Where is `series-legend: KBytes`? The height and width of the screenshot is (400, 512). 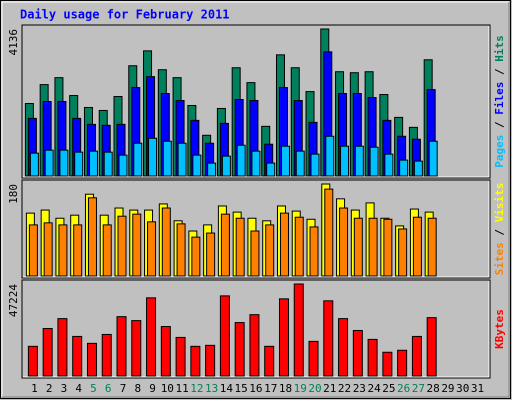
series-legend: KBytes is located at coordinates (499, 329).